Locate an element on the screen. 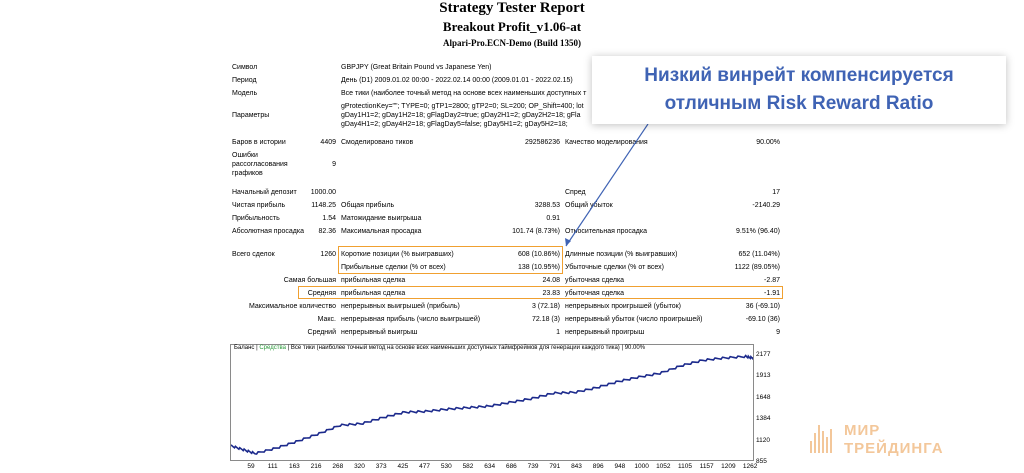 The height and width of the screenshot is (473, 1024). quality-value: 90.00% is located at coordinates (768, 142).